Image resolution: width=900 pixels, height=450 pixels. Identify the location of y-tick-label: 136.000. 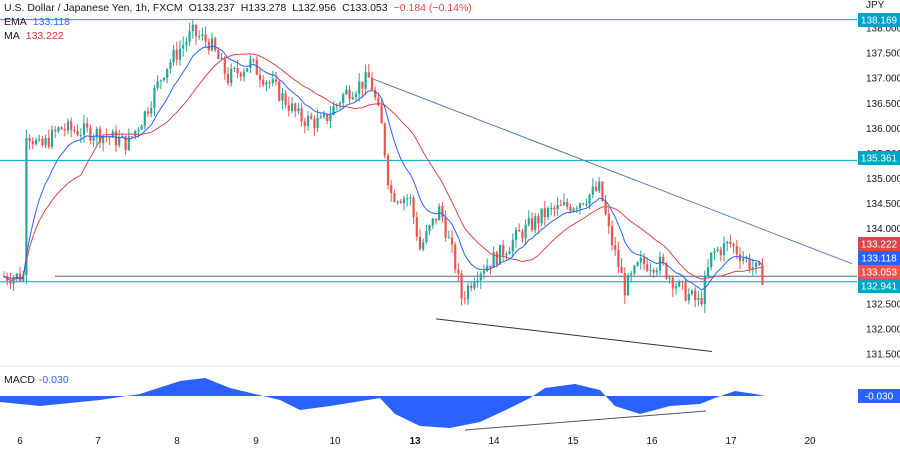
(883, 129).